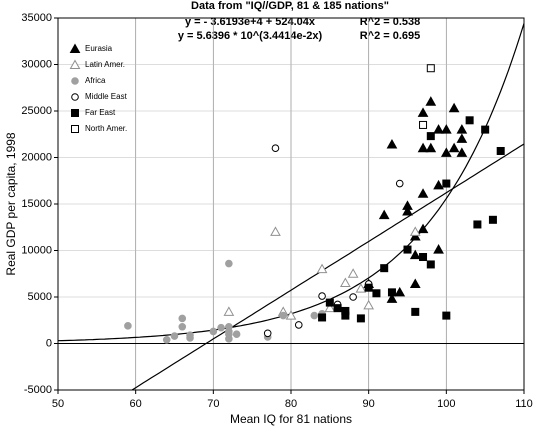 The width and height of the screenshot is (533, 434). I want to click on y-tick-label: 30000, so click(36, 64).